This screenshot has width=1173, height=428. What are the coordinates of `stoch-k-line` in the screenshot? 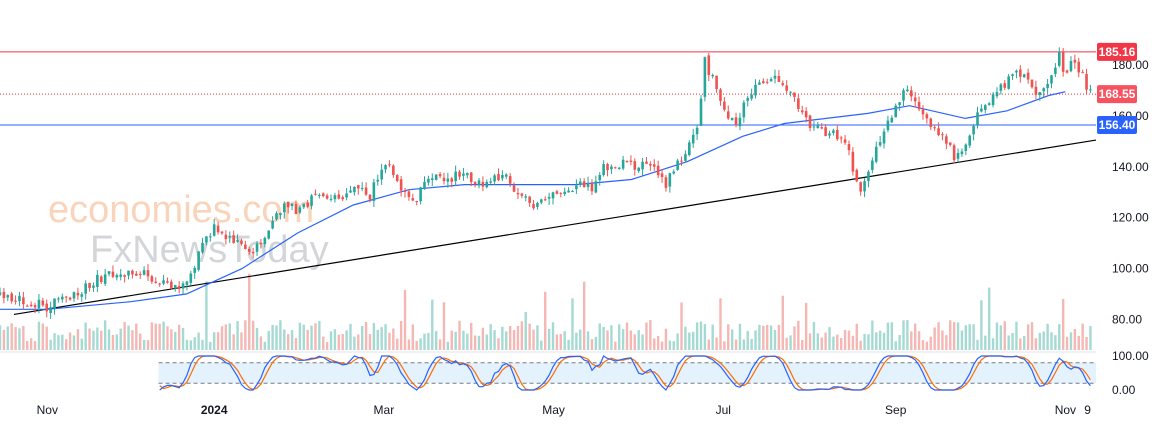 It's located at (625, 373).